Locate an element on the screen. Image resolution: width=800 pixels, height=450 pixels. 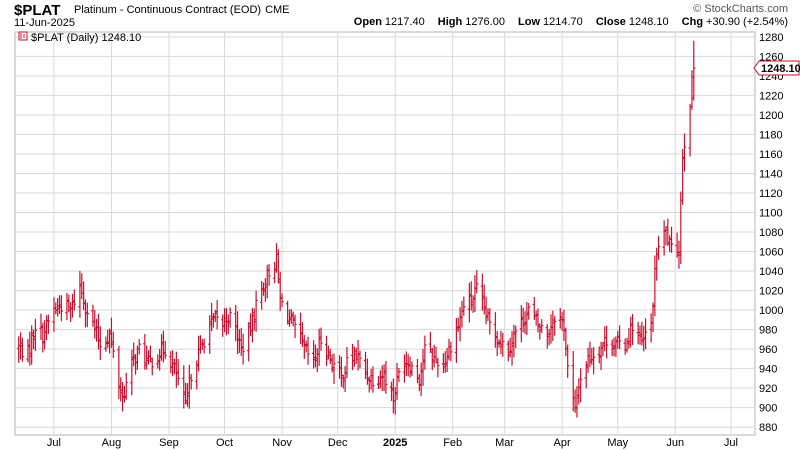
x-tick-label: May is located at coordinates (617, 443).